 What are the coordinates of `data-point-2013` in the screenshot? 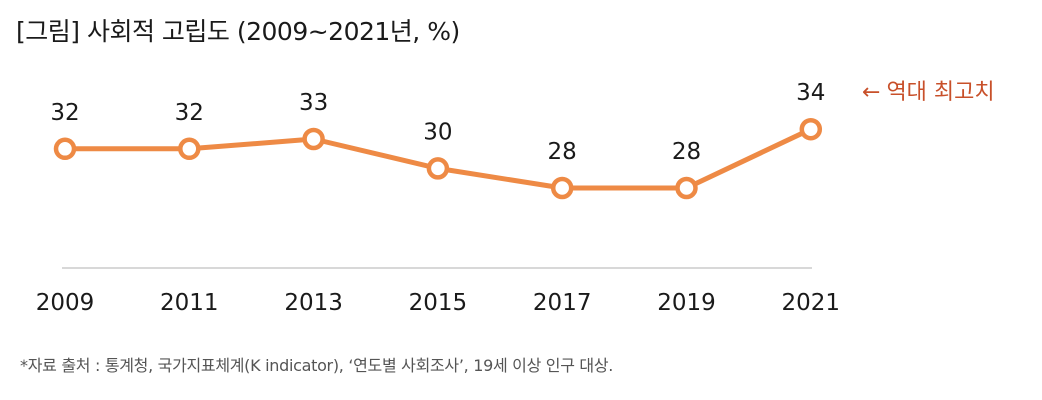 It's located at (313, 139).